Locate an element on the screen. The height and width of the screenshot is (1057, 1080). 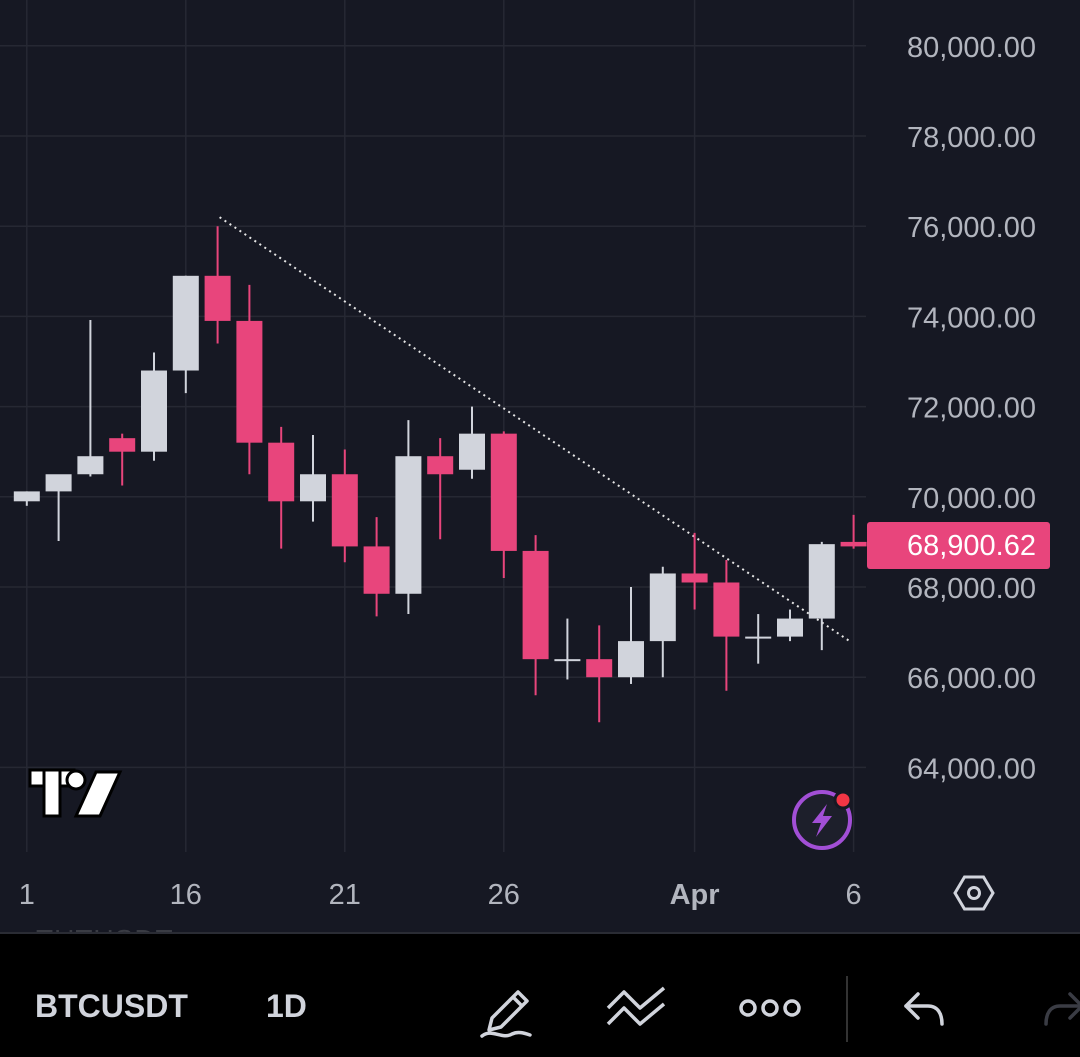
y-tick-label: 66,000.00 is located at coordinates (971, 679).